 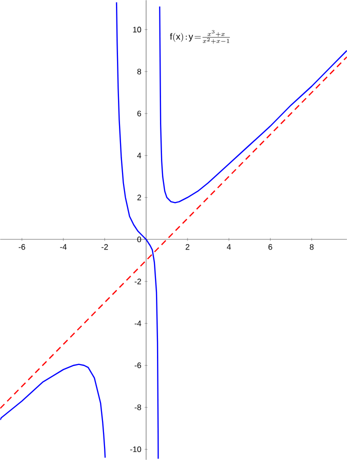 I want to click on line-series, so click(x=137, y=231).